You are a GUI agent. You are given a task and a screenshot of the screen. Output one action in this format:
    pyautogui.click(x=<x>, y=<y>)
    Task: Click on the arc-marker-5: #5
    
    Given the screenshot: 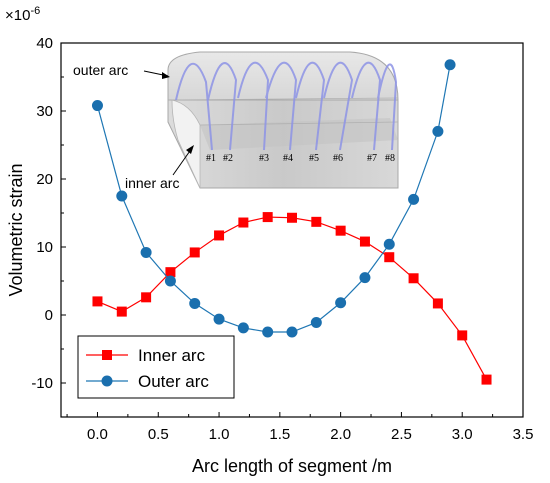 What is the action you would take?
    pyautogui.click(x=314, y=158)
    